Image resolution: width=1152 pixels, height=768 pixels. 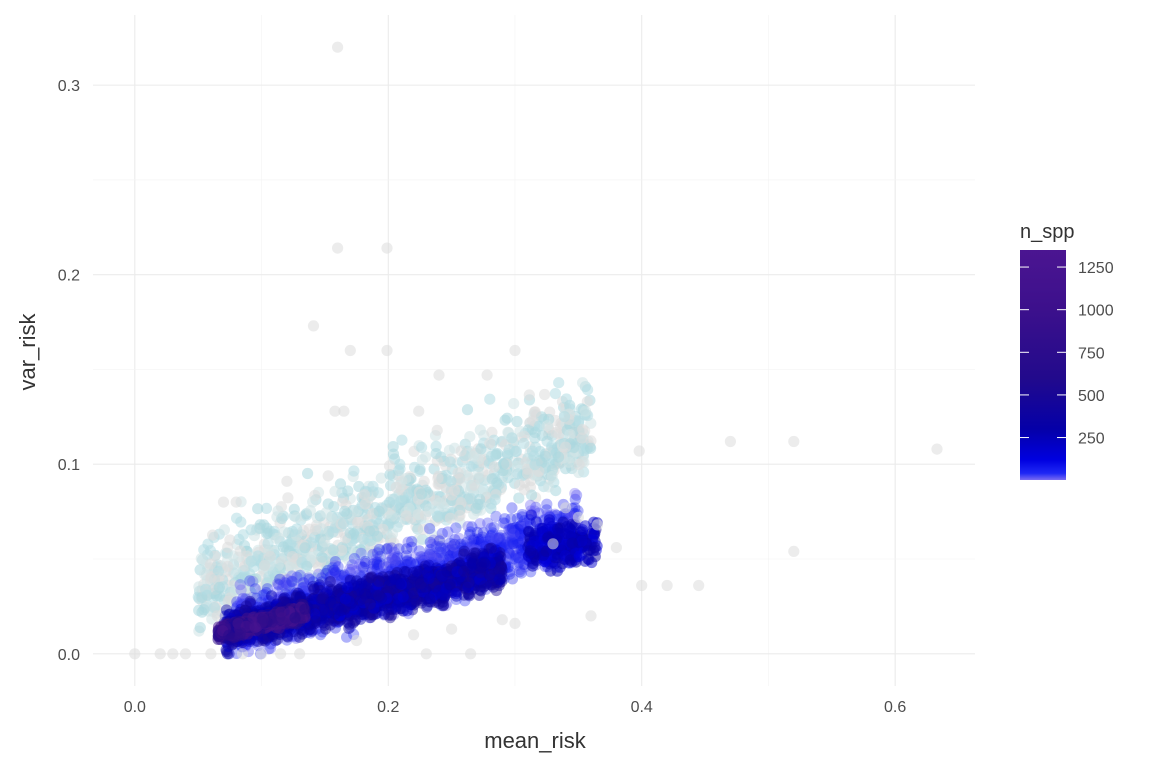 I want to click on y-axis-title: var_risk, so click(x=27, y=351).